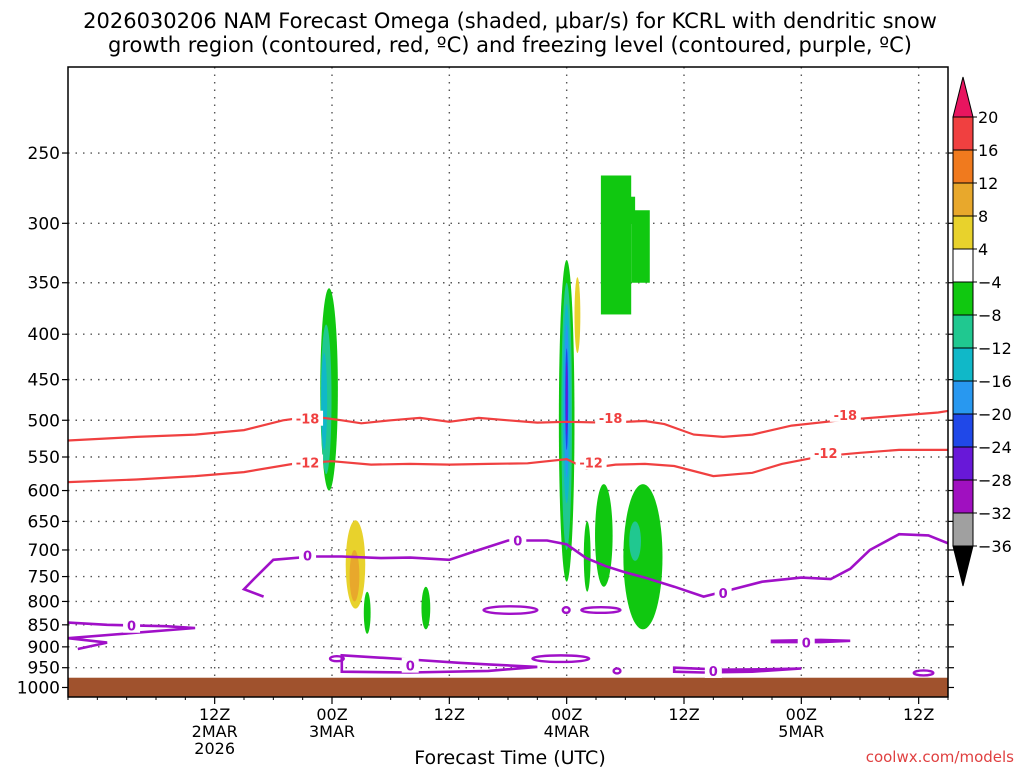 The width and height of the screenshot is (1024, 773). I want to click on y-tick-label-600: 600, so click(44, 492).